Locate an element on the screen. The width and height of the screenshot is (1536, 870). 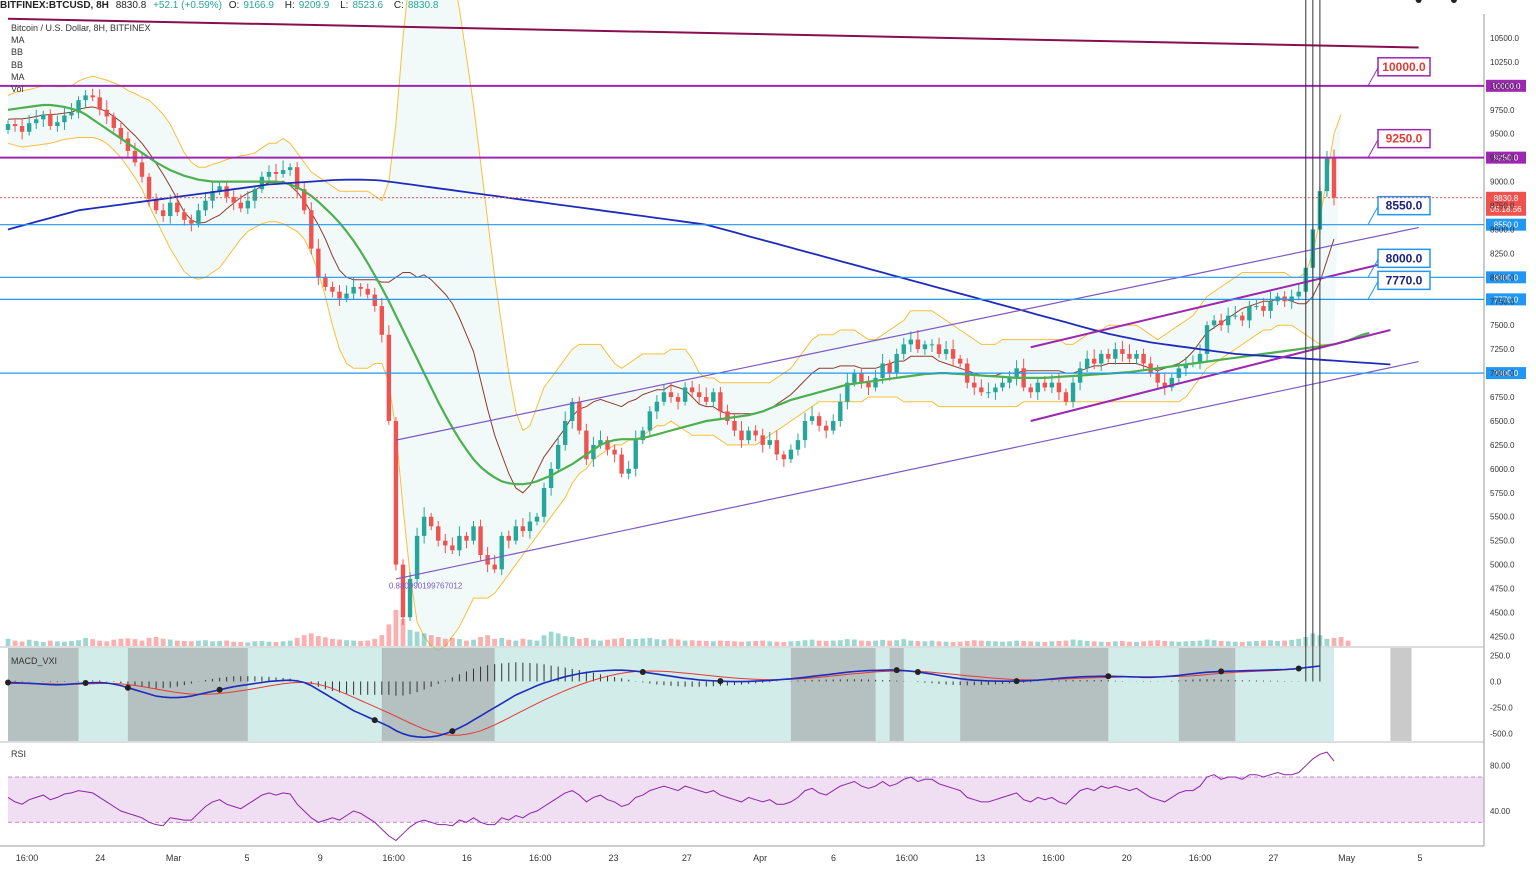
open-value: 9166.9 is located at coordinates (258, 5).